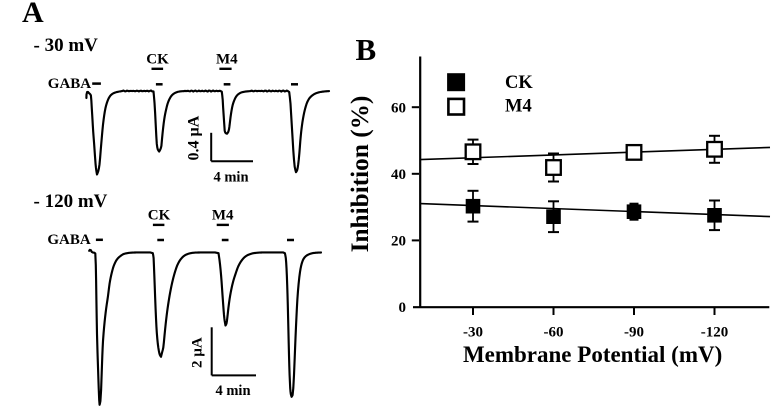 This screenshot has width=774, height=407. What do you see at coordinates (360, 174) in the screenshot?
I see `svg-text: Inhibition (%)` at bounding box center [360, 174].